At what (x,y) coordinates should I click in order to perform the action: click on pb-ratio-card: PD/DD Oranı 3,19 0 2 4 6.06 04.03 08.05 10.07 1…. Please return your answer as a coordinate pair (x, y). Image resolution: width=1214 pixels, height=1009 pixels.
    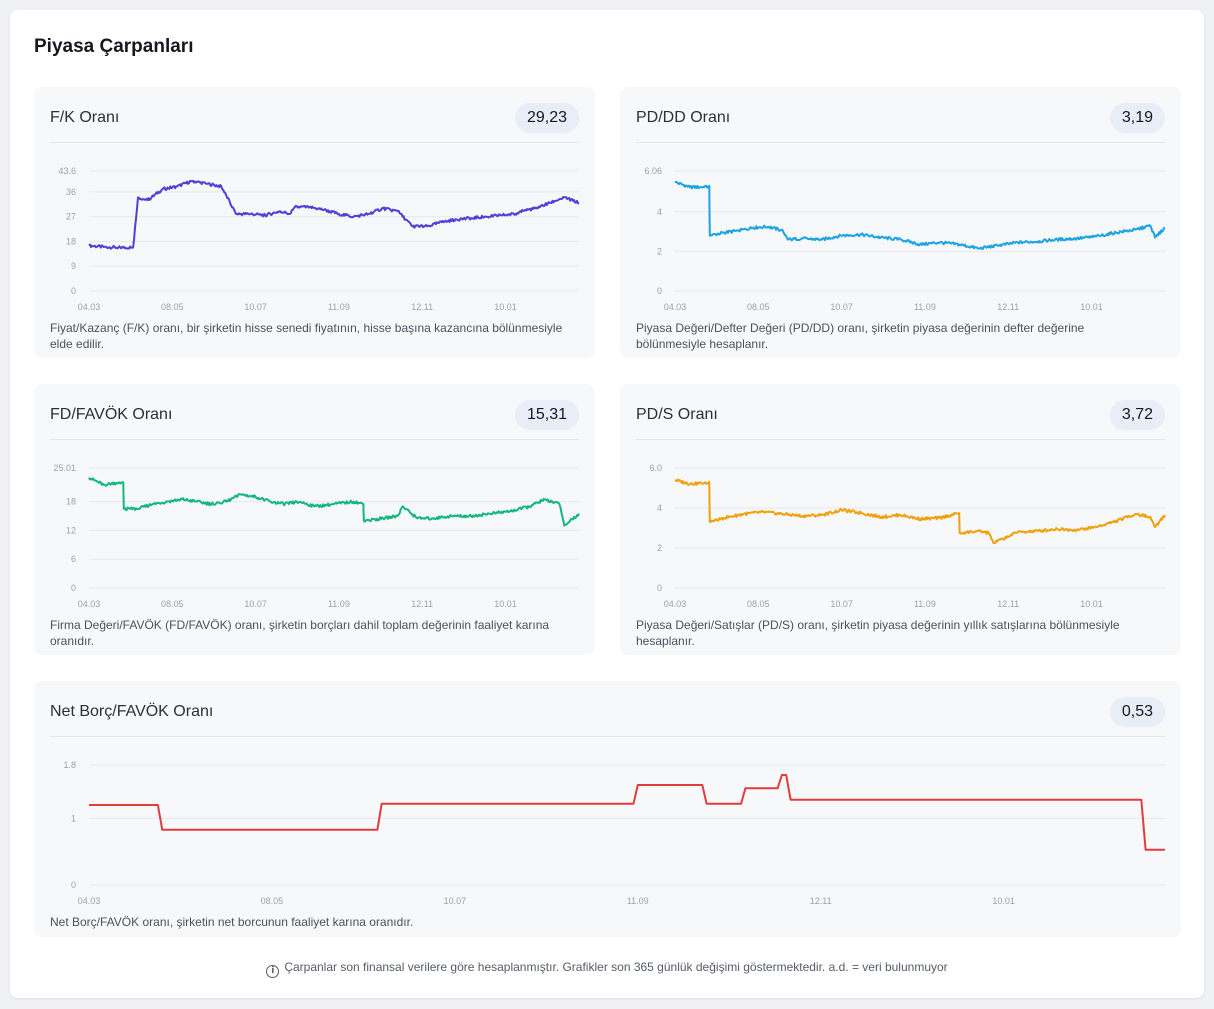
    Looking at the image, I should click on (900, 222).